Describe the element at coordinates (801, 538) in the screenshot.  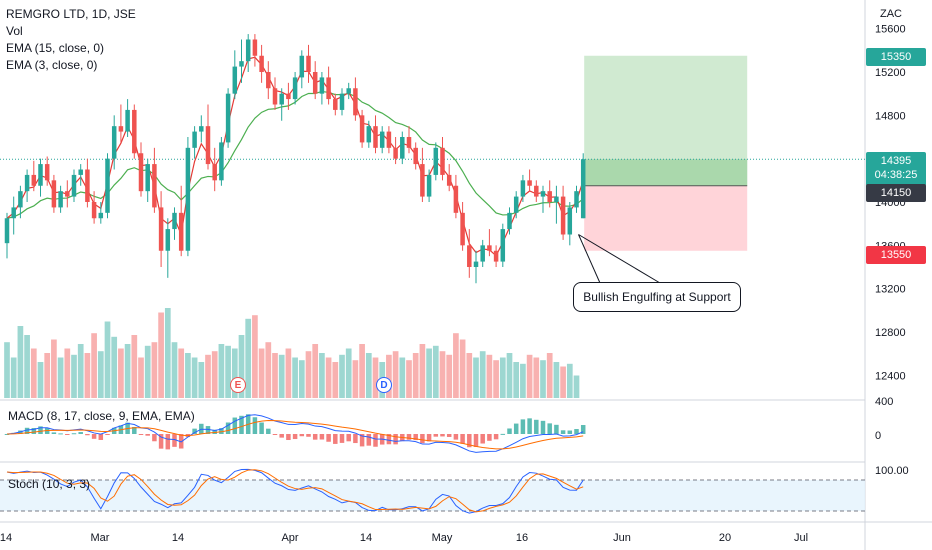
I see `time-tick-label: Jul` at that location.